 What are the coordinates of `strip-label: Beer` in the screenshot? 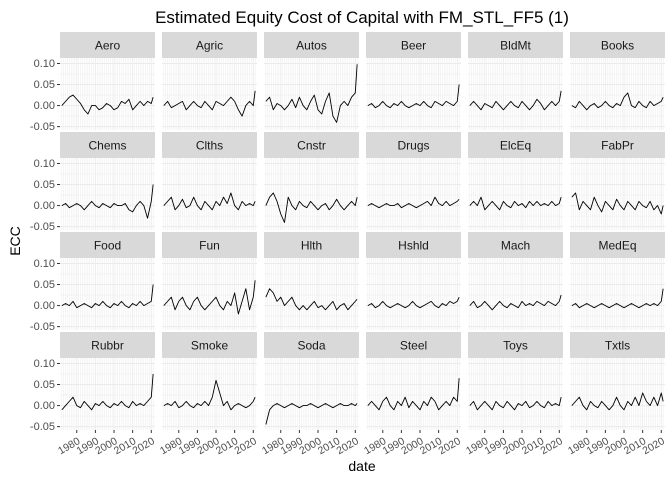 It's located at (413, 46).